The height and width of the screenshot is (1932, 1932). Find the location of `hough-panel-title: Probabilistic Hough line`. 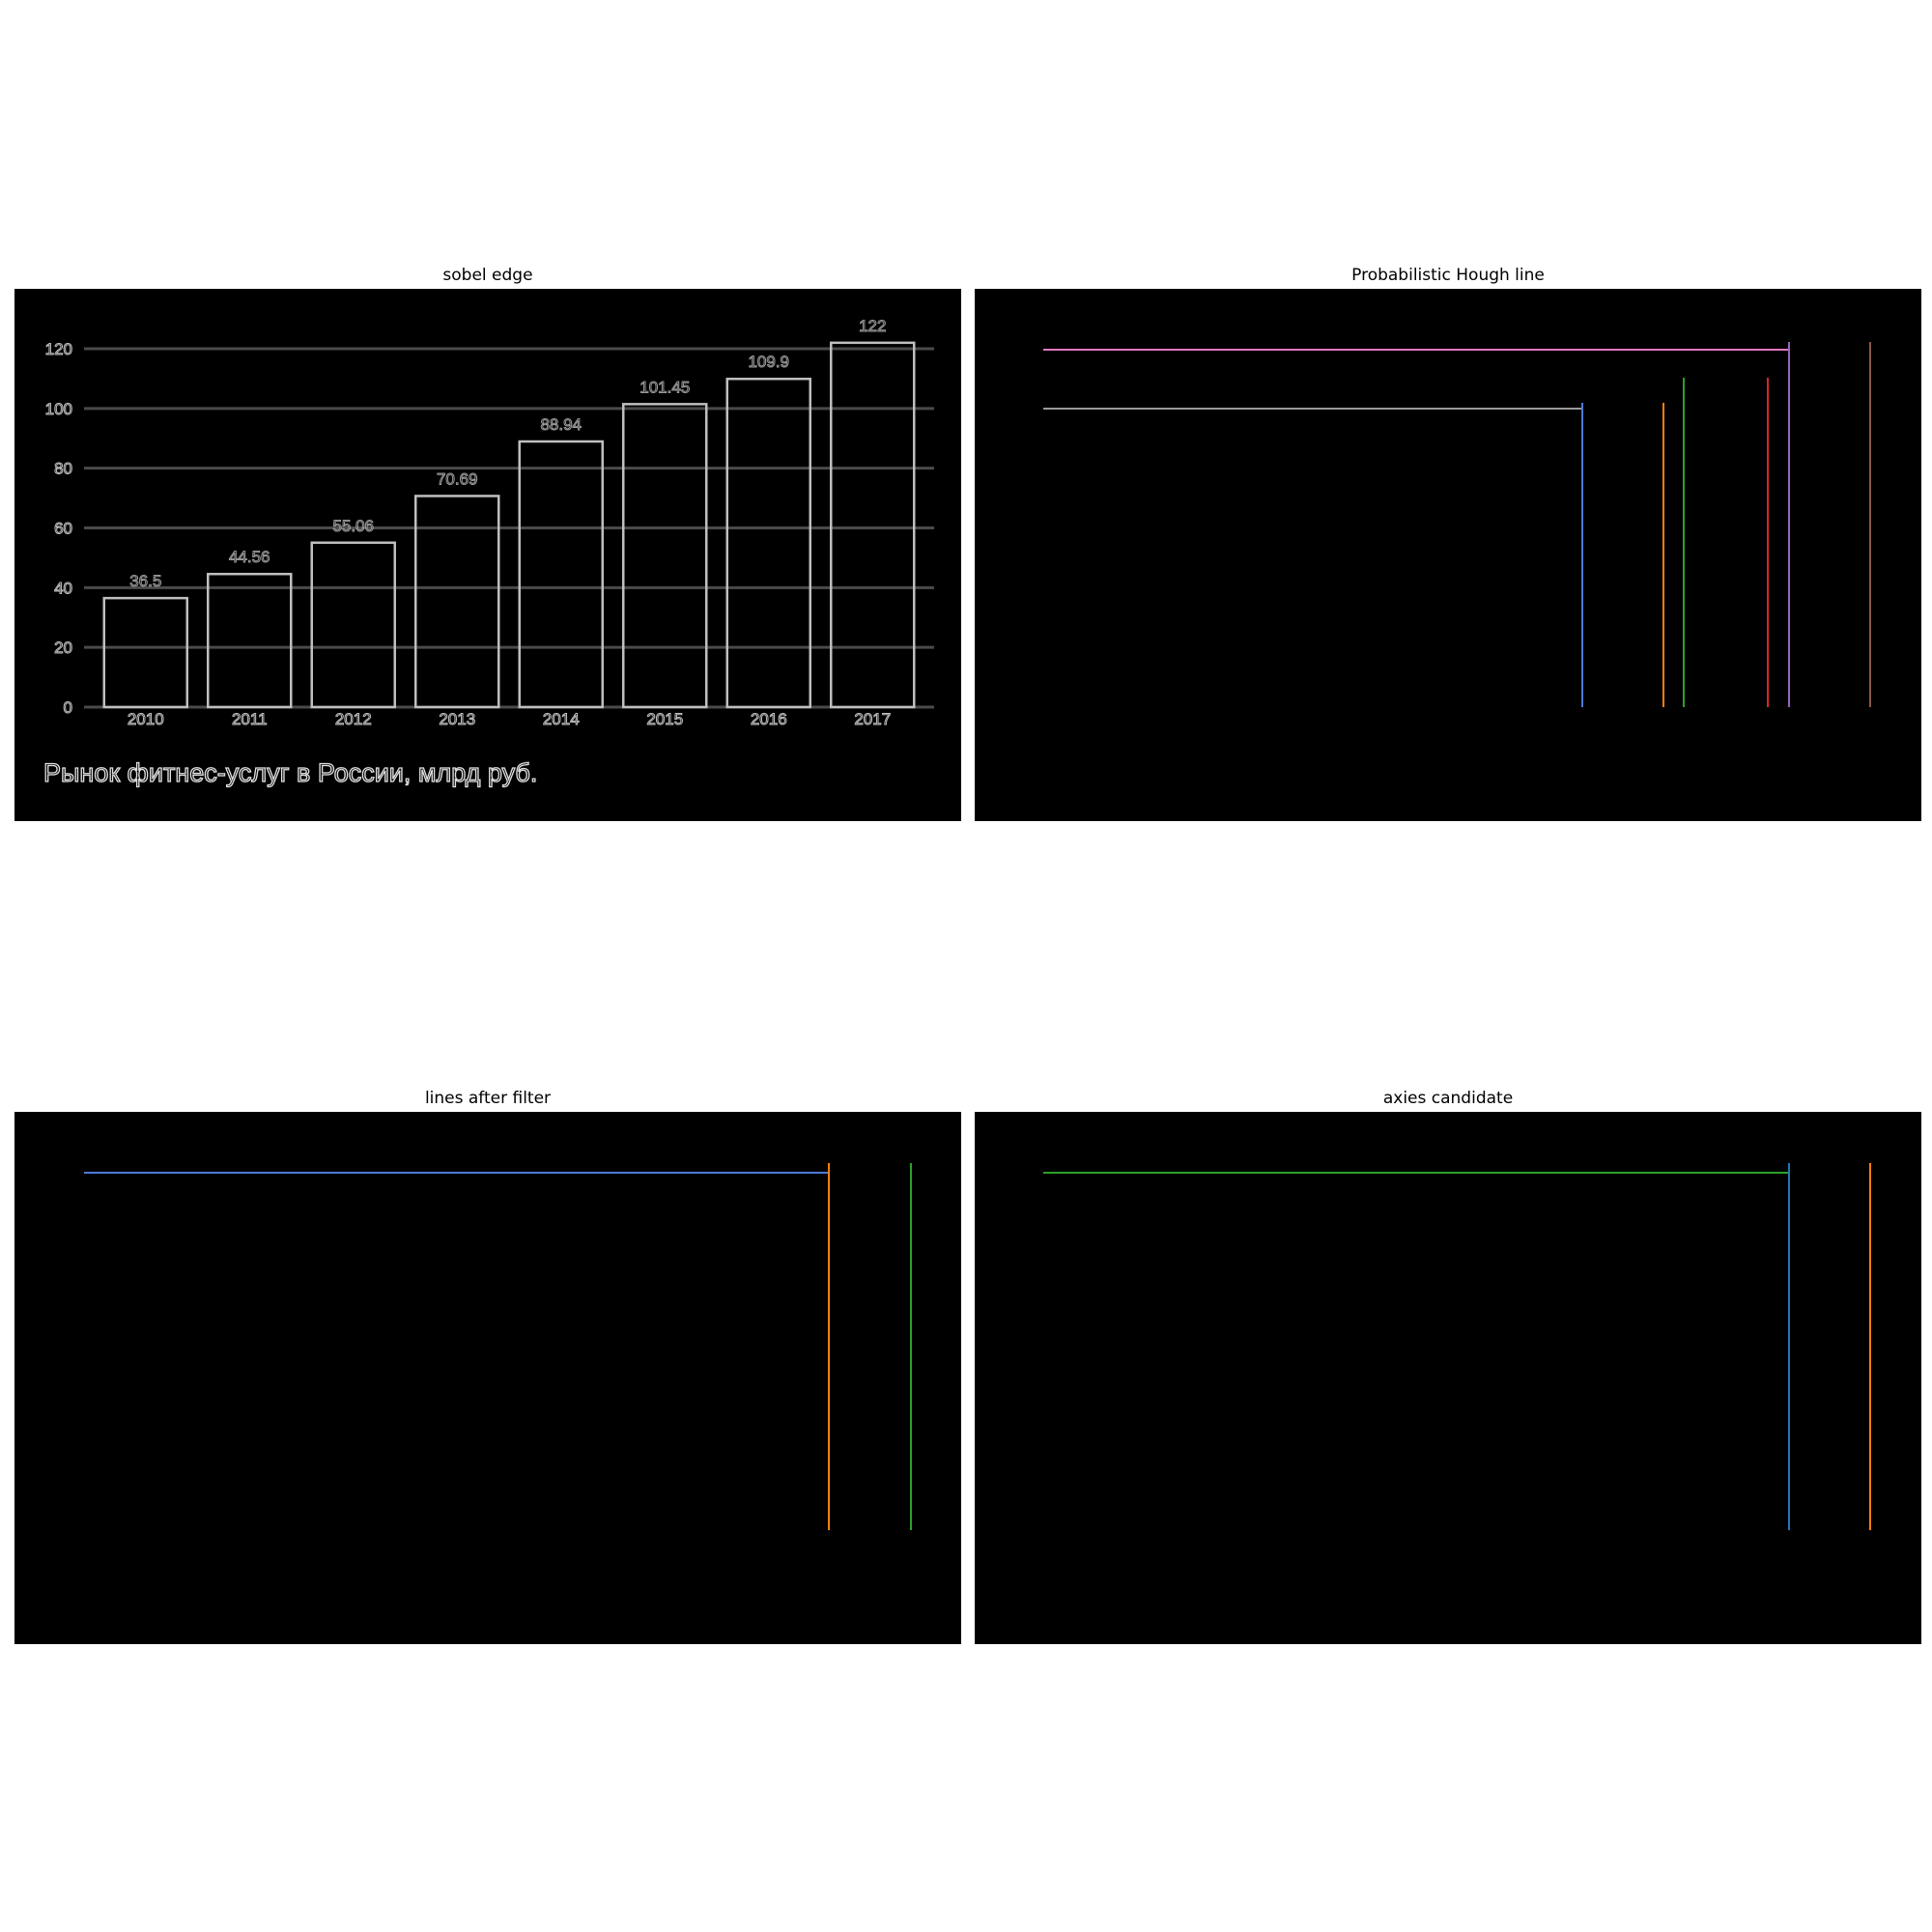

hough-panel-title: Probabilistic Hough line is located at coordinates (1448, 275).